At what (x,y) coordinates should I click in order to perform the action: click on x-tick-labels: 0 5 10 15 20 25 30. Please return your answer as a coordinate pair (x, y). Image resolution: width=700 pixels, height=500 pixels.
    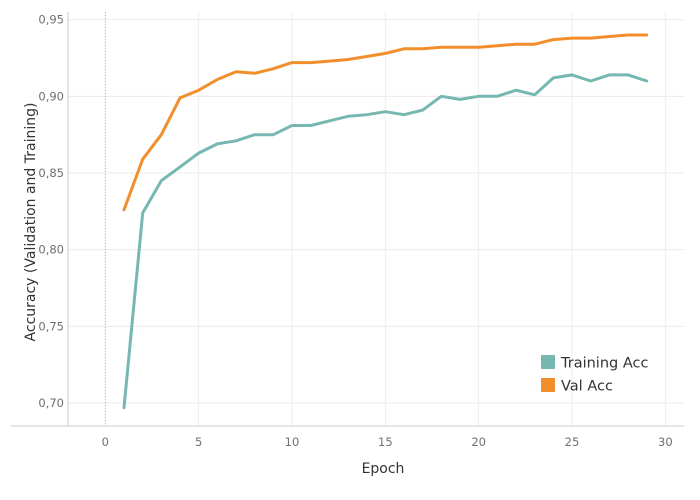
    Looking at the image, I should click on (387, 442).